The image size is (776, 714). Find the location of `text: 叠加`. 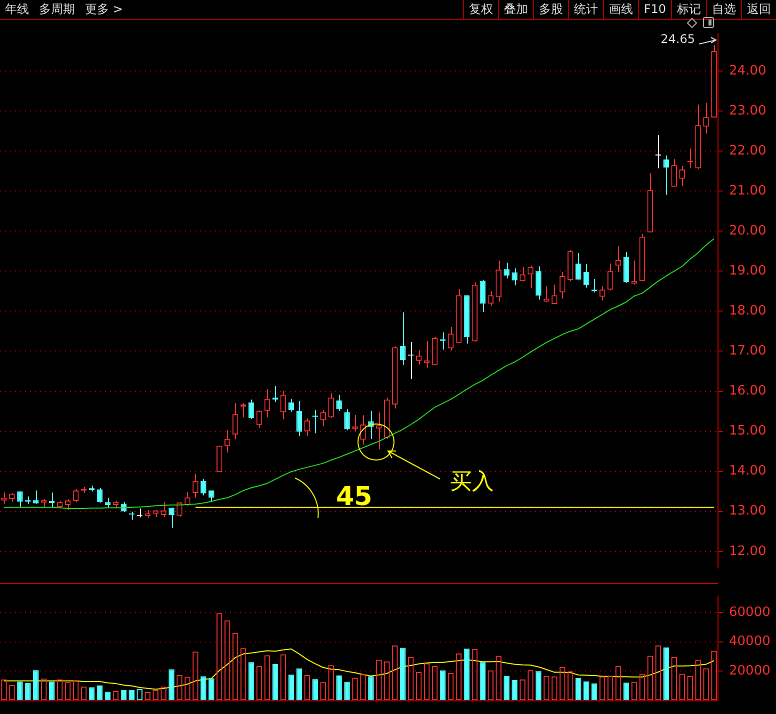

text: 叠加 is located at coordinates (515, 9).